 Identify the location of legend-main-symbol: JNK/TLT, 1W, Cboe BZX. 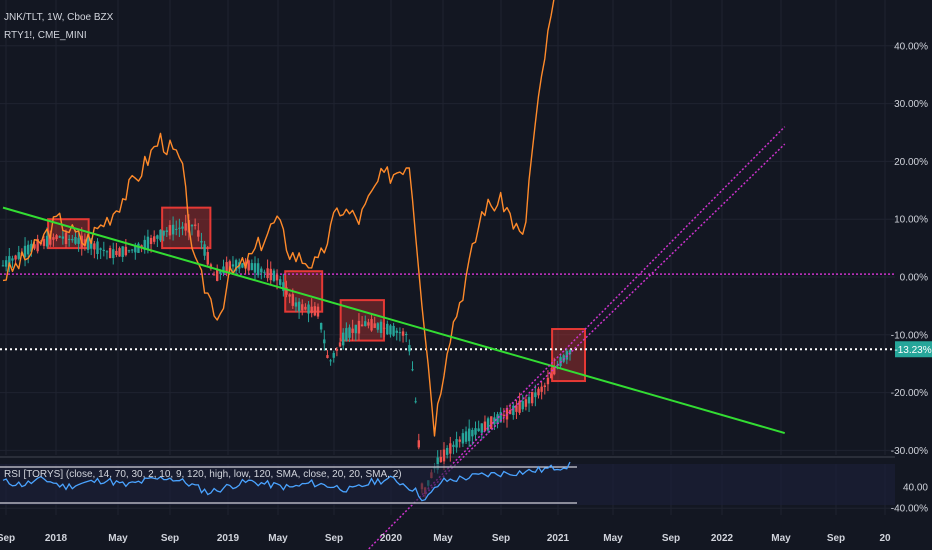
(59, 17).